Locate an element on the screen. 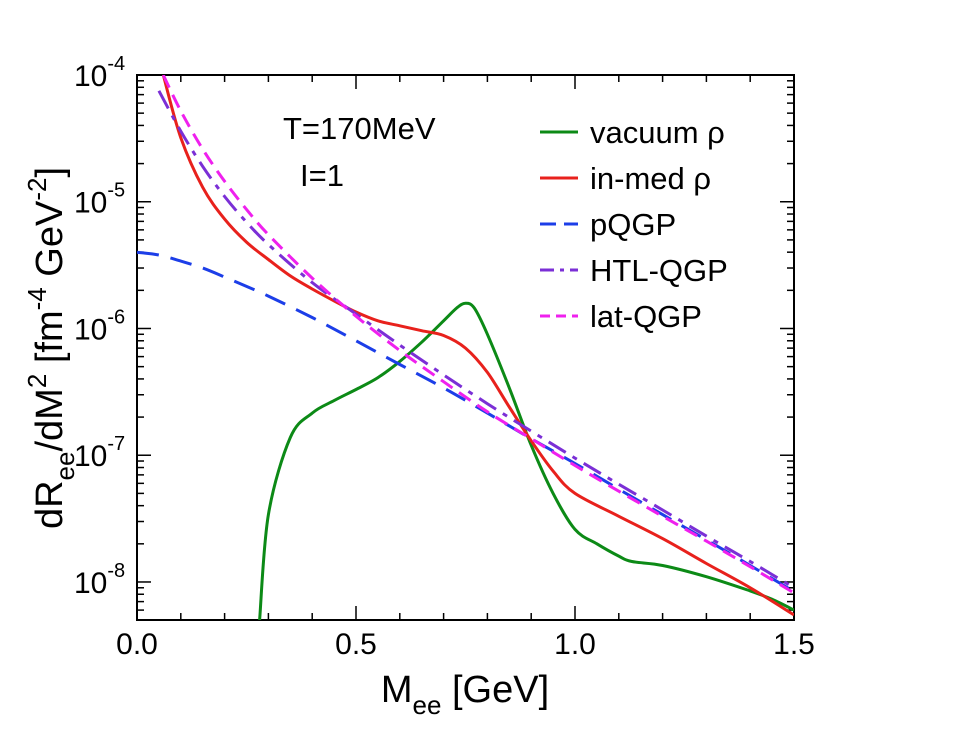 This screenshot has width=978, height=756. x-tick-label: 0.0 is located at coordinates (137, 644).